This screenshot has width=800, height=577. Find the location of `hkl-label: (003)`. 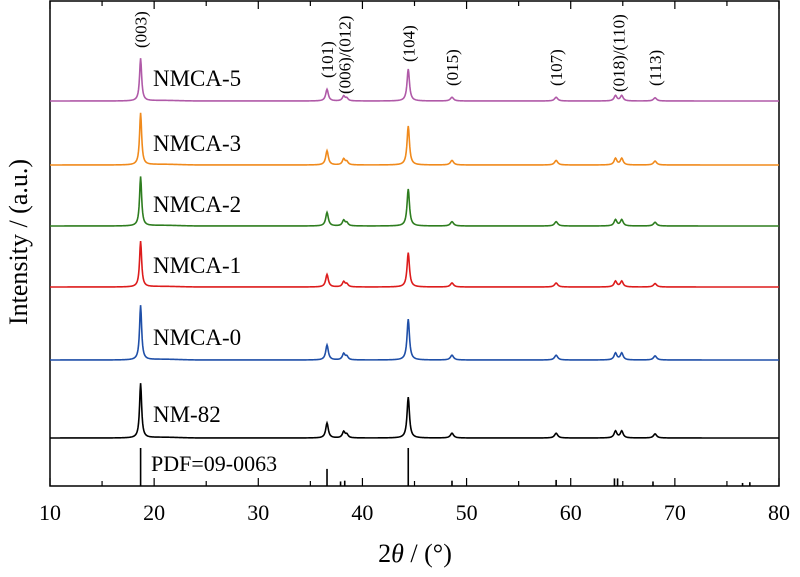

hkl-label: (003) is located at coordinates (141, 29).